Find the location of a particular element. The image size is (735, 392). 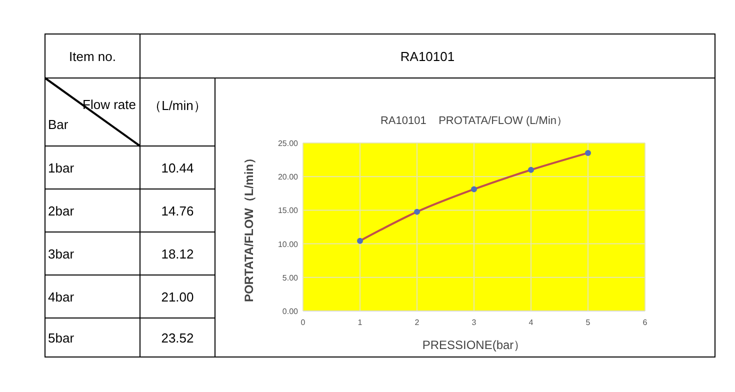

text: 14.76 is located at coordinates (177, 211).